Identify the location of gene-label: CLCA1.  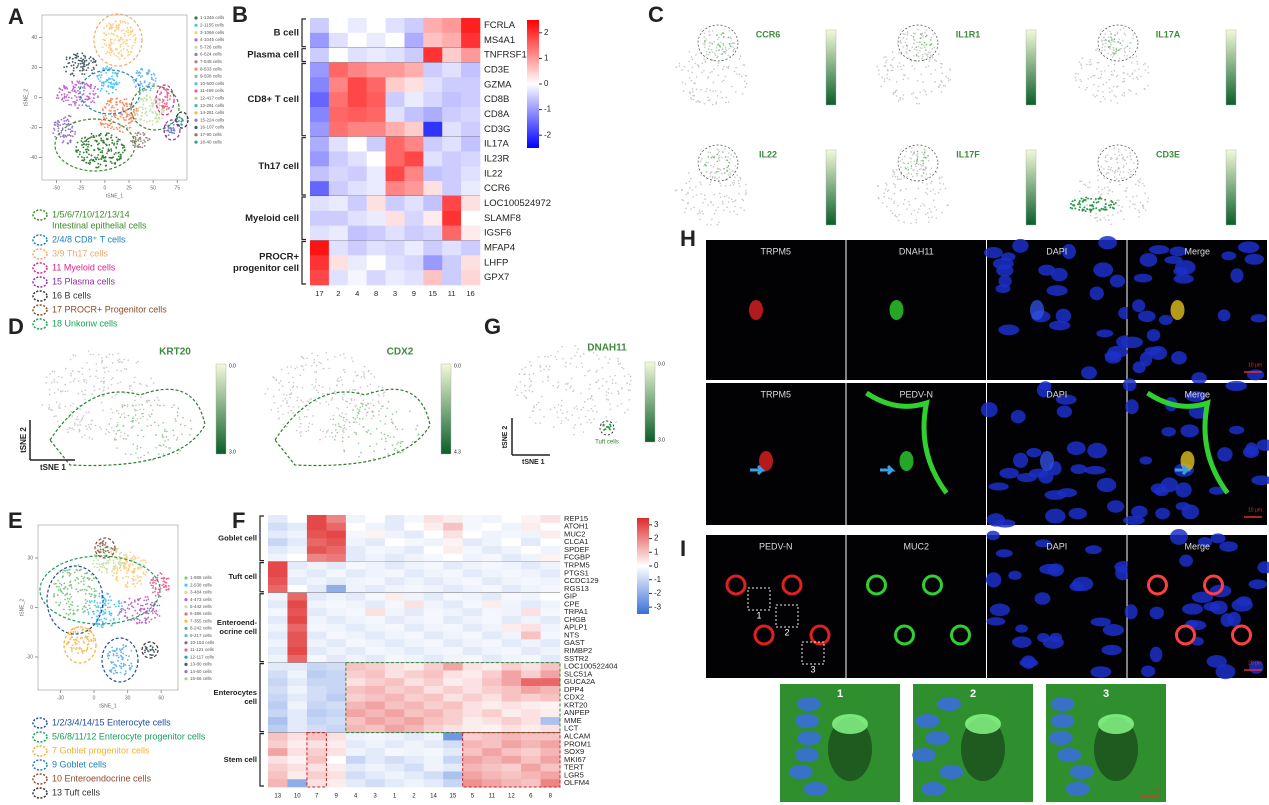
(576, 541).